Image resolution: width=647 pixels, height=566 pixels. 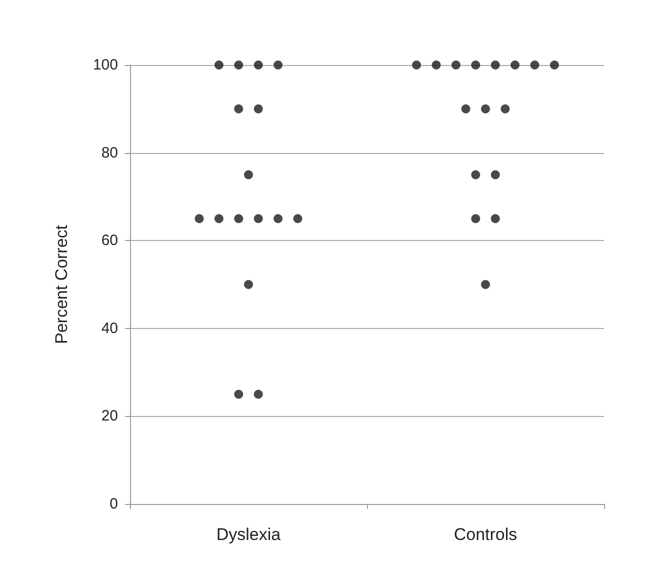 What do you see at coordinates (109, 328) in the screenshot?
I see `y-tick-label: 40` at bounding box center [109, 328].